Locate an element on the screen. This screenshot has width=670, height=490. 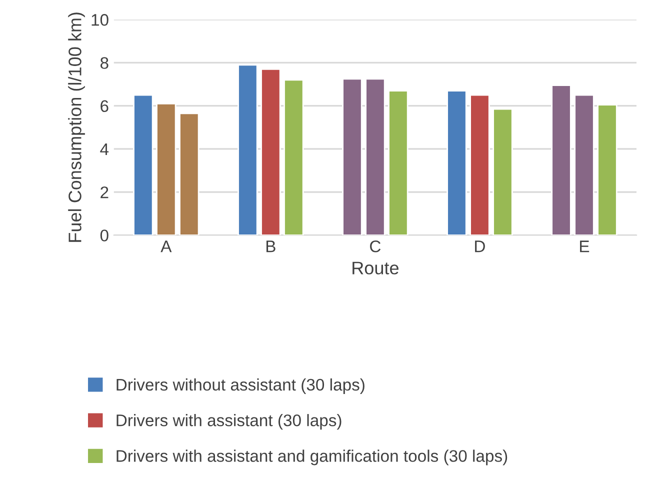
y-tick-label: 8 is located at coordinates (104, 63).